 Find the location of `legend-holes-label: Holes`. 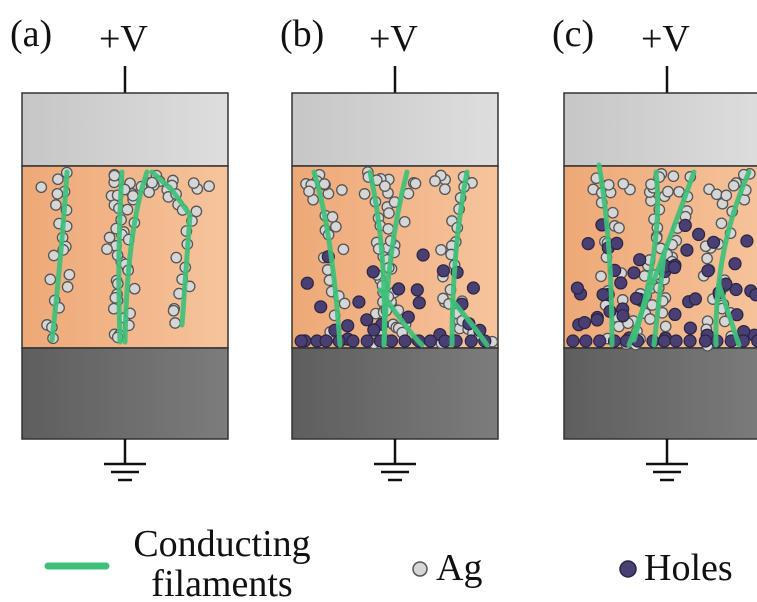

legend-holes-label: Holes is located at coordinates (688, 568).